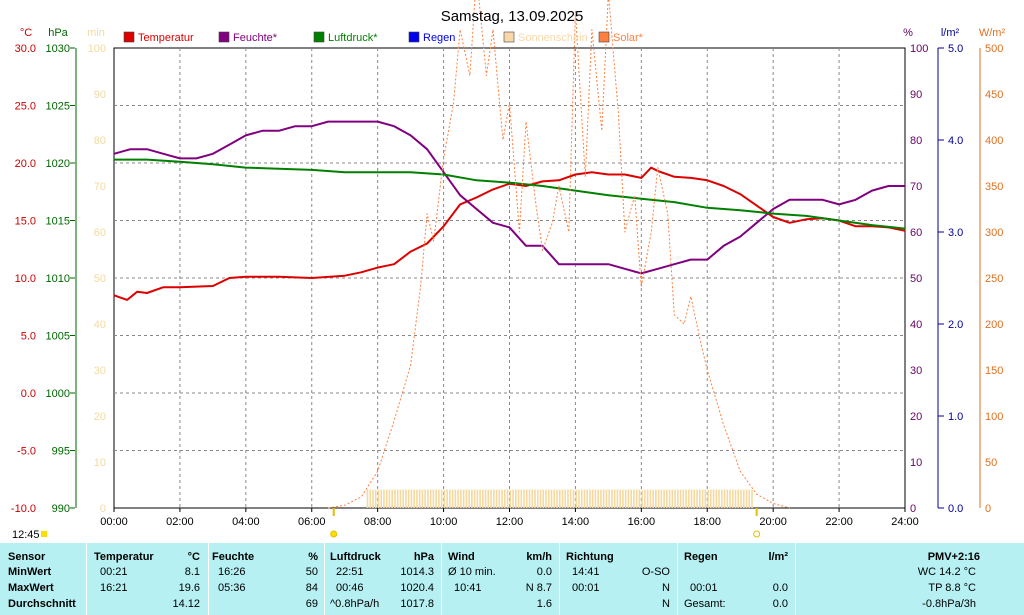 Image resolution: width=1024 pixels, height=615 pixels. I want to click on dir-min-time: 14:41, so click(586, 572).